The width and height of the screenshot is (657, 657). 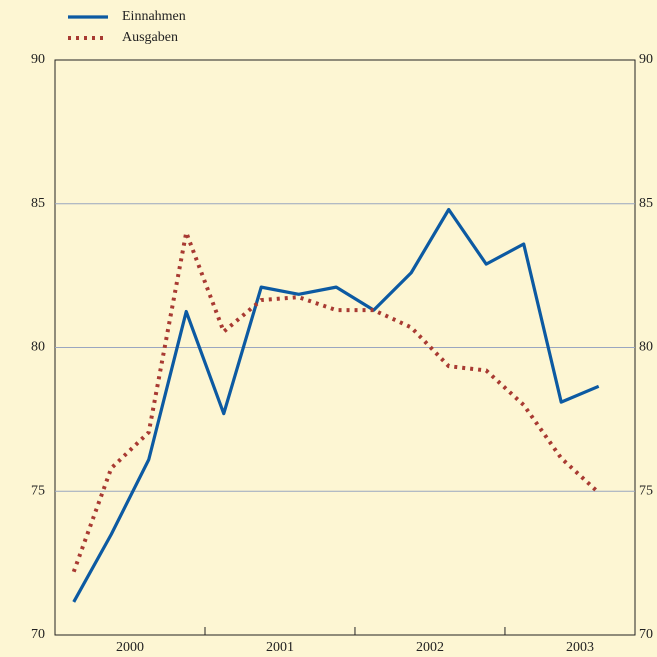 What do you see at coordinates (38, 203) in the screenshot?
I see `y-tick-label: 85` at bounding box center [38, 203].